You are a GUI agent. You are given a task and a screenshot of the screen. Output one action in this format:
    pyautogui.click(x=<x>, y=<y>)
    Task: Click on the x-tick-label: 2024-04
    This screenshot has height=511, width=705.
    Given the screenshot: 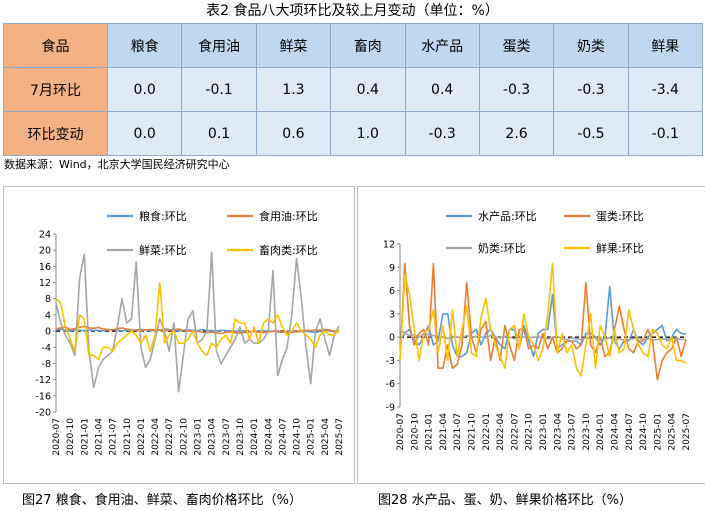 What is the action you would take?
    pyautogui.click(x=616, y=432)
    